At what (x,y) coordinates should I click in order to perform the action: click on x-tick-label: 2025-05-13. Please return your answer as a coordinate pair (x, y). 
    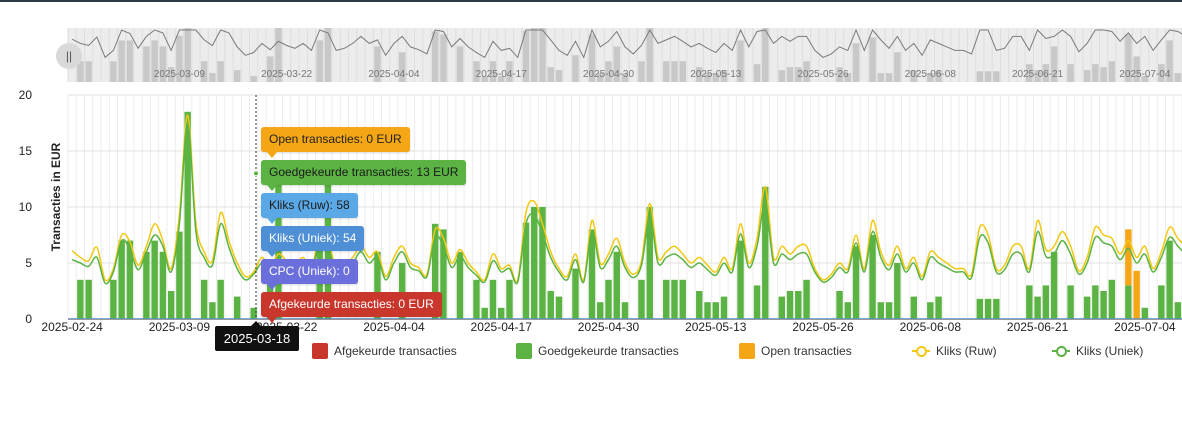
    Looking at the image, I should click on (716, 327).